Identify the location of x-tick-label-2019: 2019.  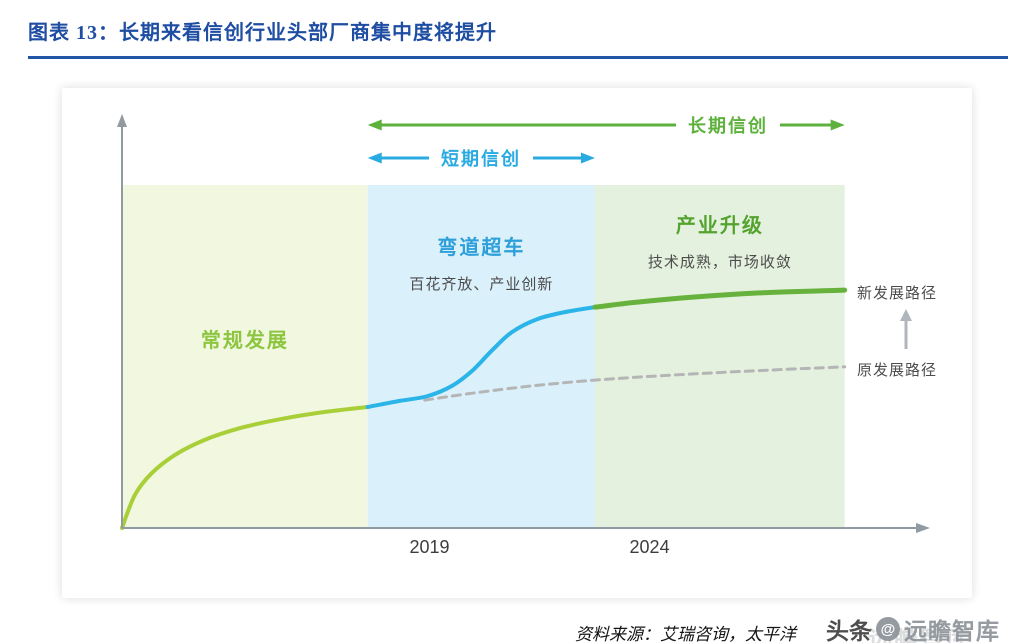
(429, 547).